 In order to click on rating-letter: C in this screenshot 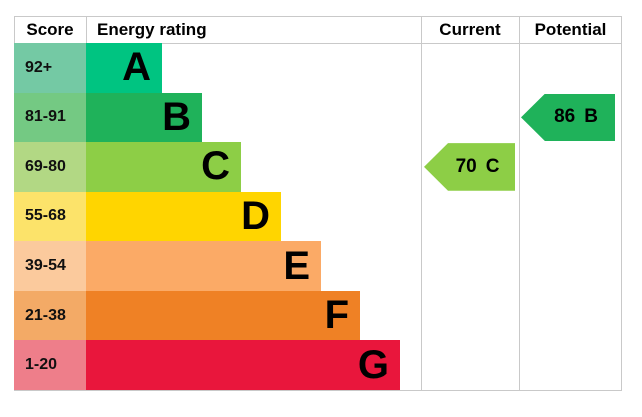, I will do `click(215, 166)`.